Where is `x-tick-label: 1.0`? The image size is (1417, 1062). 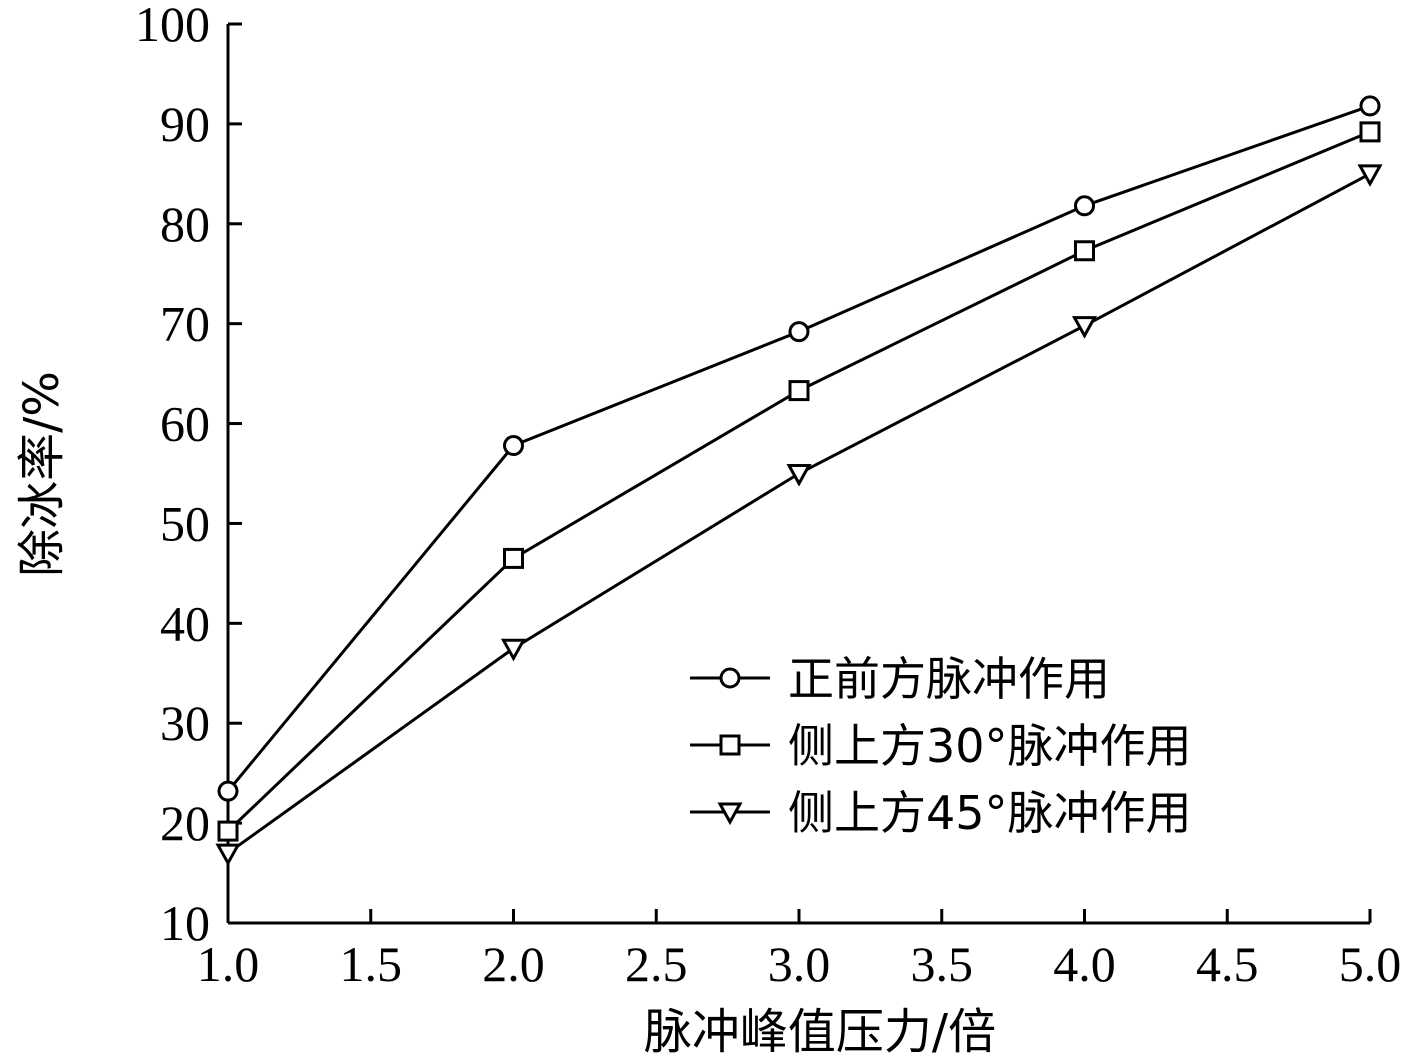 x-tick-label: 1.0 is located at coordinates (228, 964).